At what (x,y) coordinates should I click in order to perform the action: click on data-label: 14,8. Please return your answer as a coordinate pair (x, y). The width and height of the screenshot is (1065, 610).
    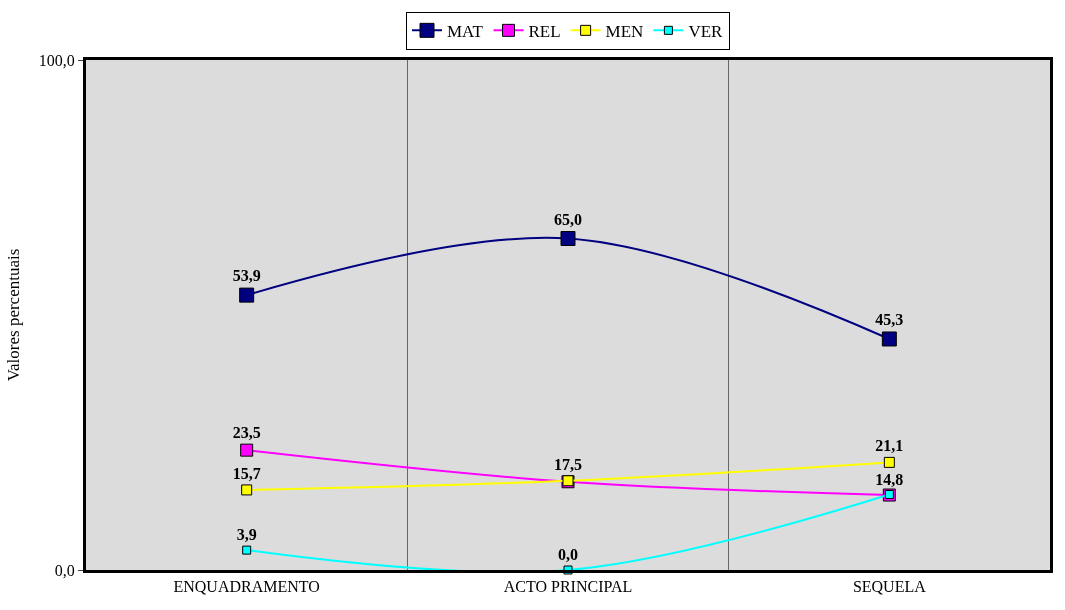
    Looking at the image, I should click on (889, 479).